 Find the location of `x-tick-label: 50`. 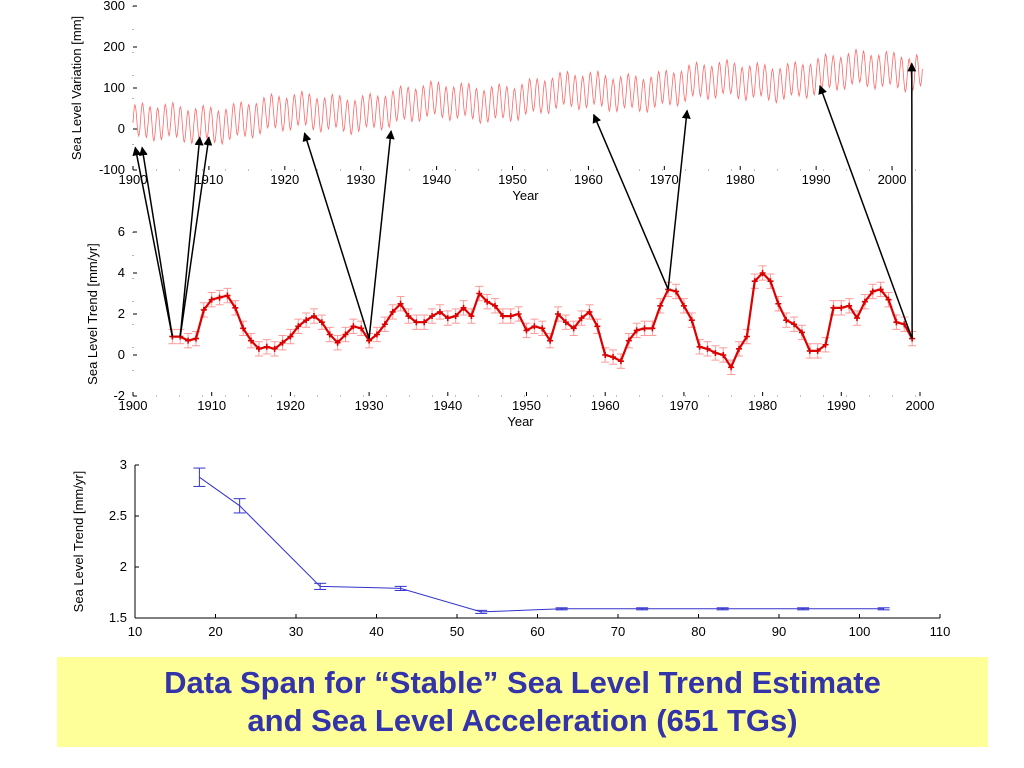

x-tick-label: 50 is located at coordinates (457, 631).